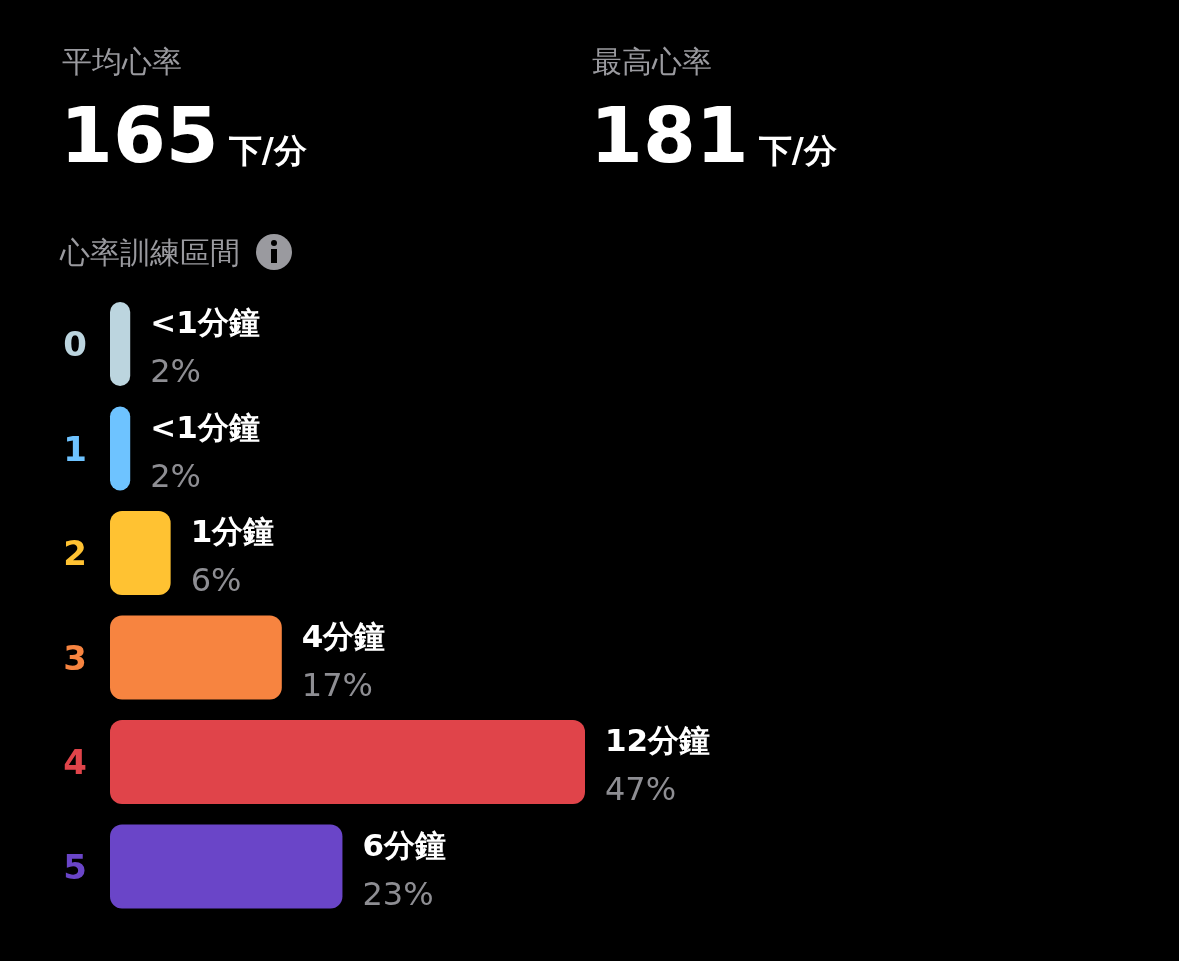 The height and width of the screenshot is (961, 1179). What do you see at coordinates (232, 531) in the screenshot?
I see `annotation: 1分鐘` at bounding box center [232, 531].